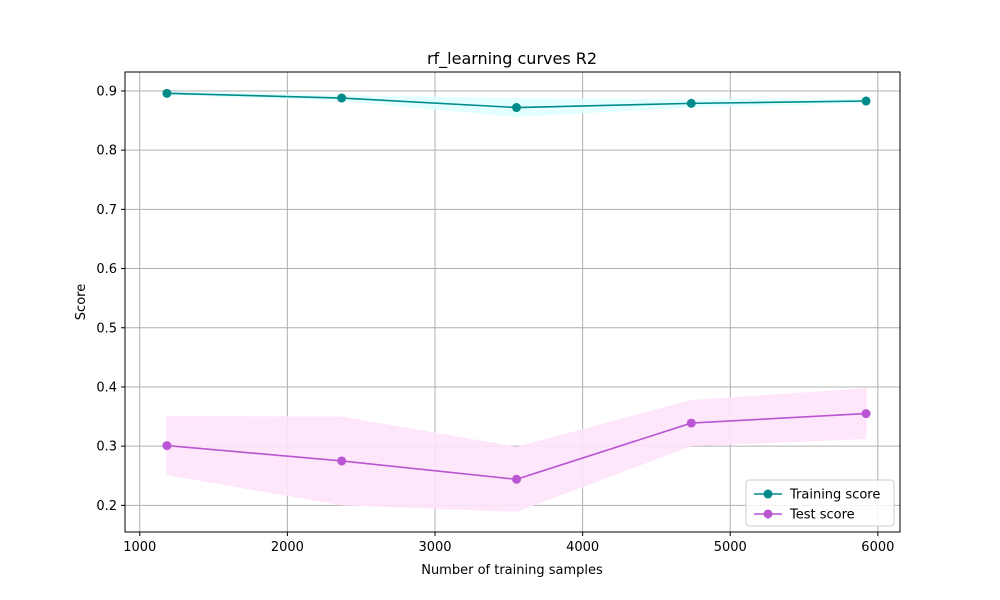 This screenshot has width=1000, height=600. What do you see at coordinates (512, 570) in the screenshot?
I see `x-axis-label: Number of training samples` at bounding box center [512, 570].